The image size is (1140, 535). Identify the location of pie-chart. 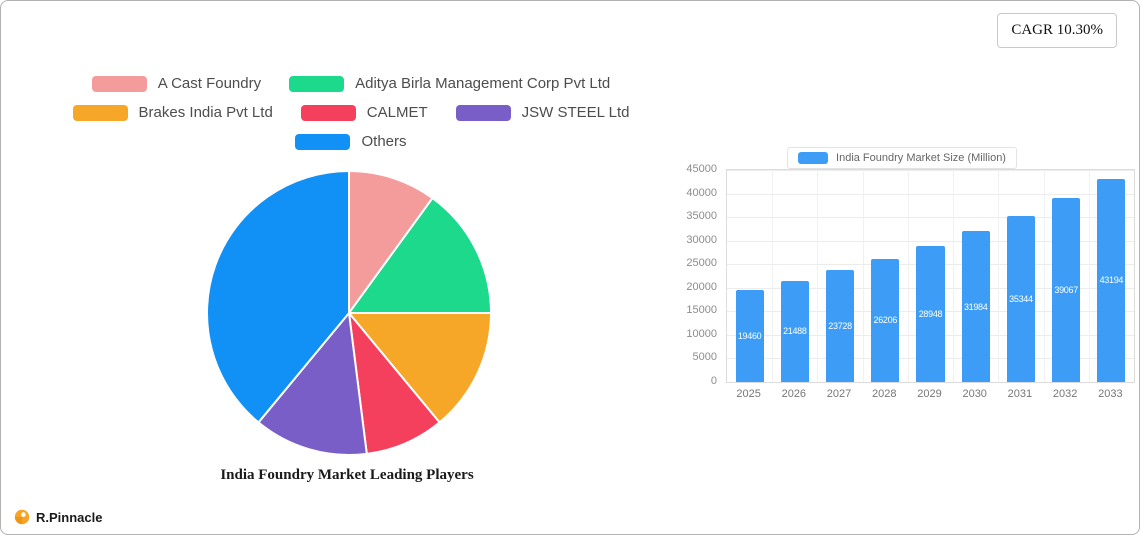
(349, 313).